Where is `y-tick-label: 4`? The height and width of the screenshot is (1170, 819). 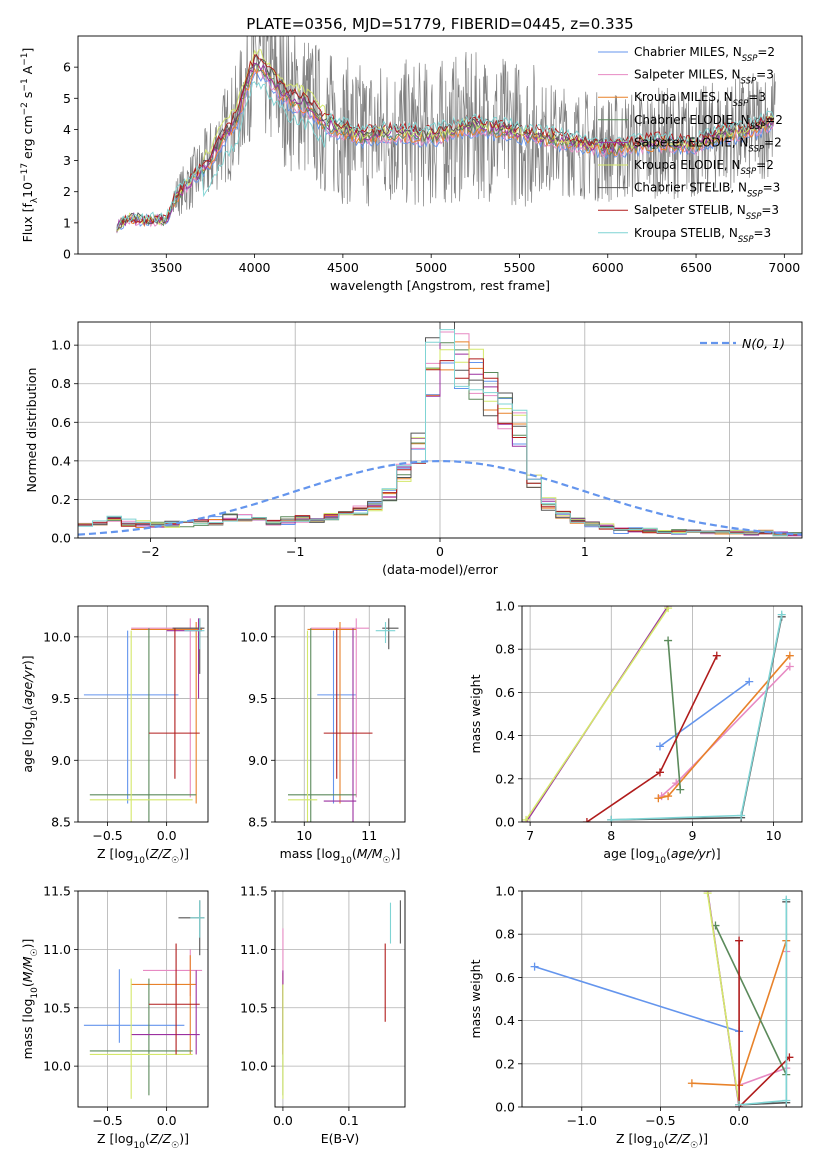
y-tick-label: 4 is located at coordinates (67, 129).